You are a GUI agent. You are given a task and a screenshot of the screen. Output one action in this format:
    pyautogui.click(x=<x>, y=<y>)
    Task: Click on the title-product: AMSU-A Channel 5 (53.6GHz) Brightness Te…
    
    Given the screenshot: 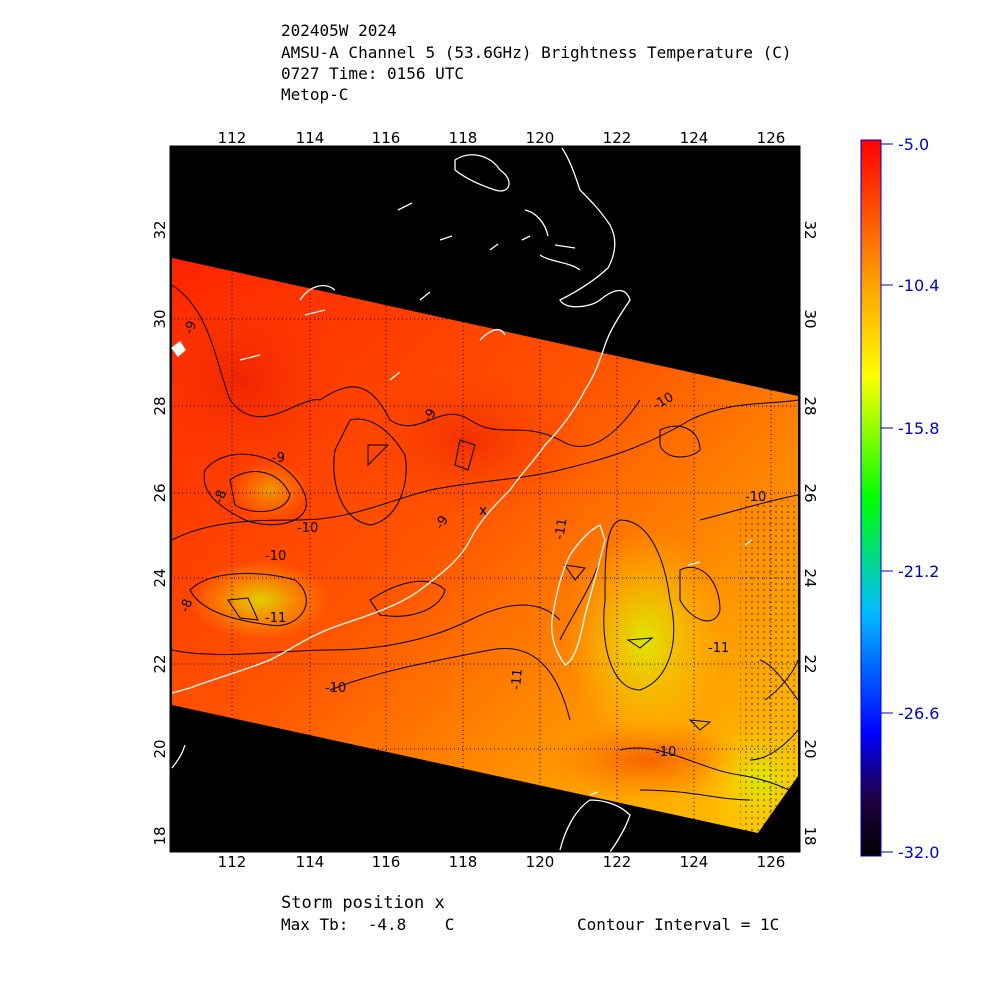 What is the action you would take?
    pyautogui.click(x=536, y=52)
    